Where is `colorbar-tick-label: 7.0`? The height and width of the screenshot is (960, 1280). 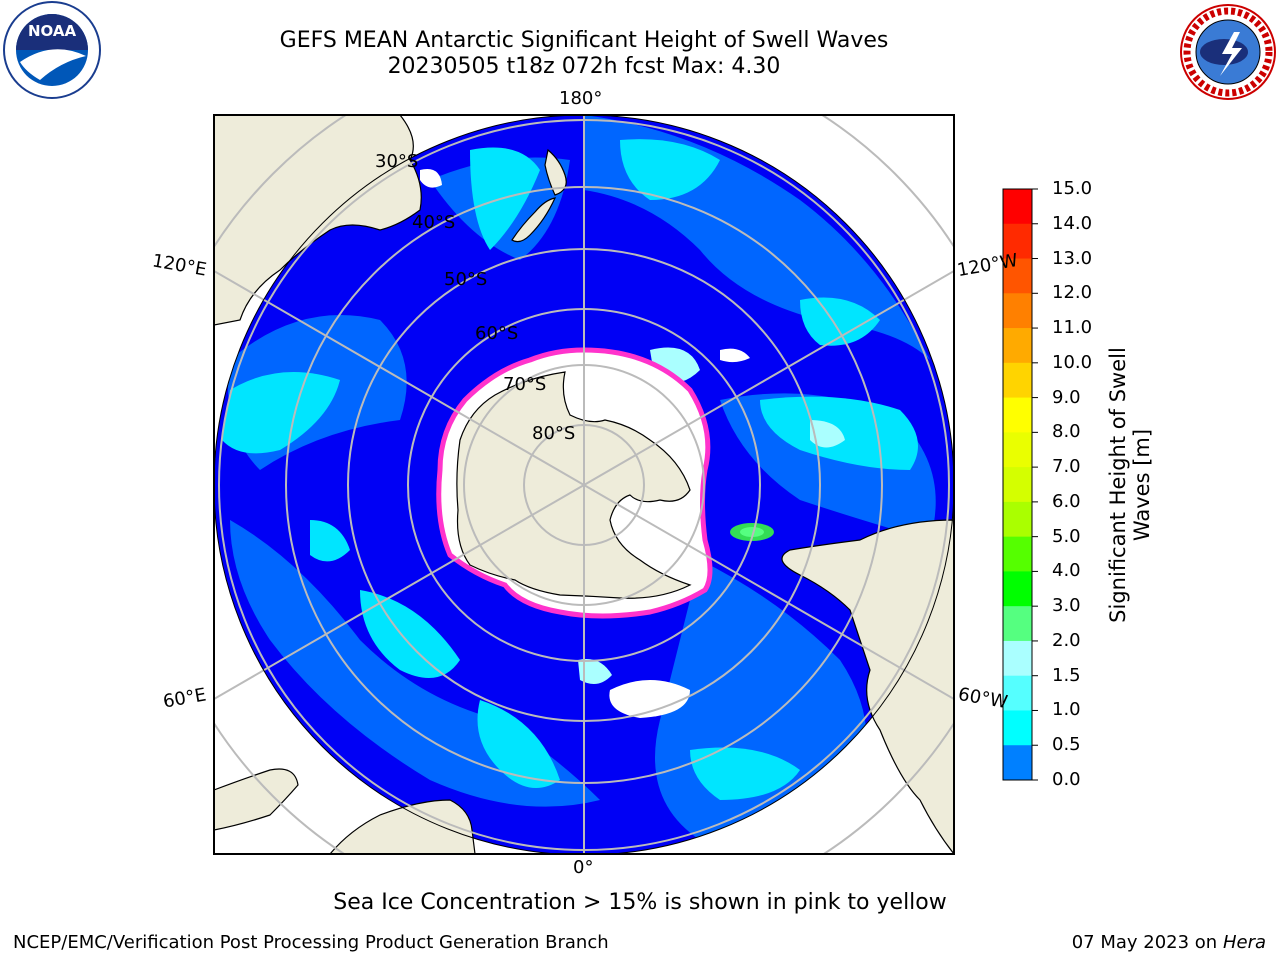
colorbar-tick-label: 7.0 is located at coordinates (1066, 467).